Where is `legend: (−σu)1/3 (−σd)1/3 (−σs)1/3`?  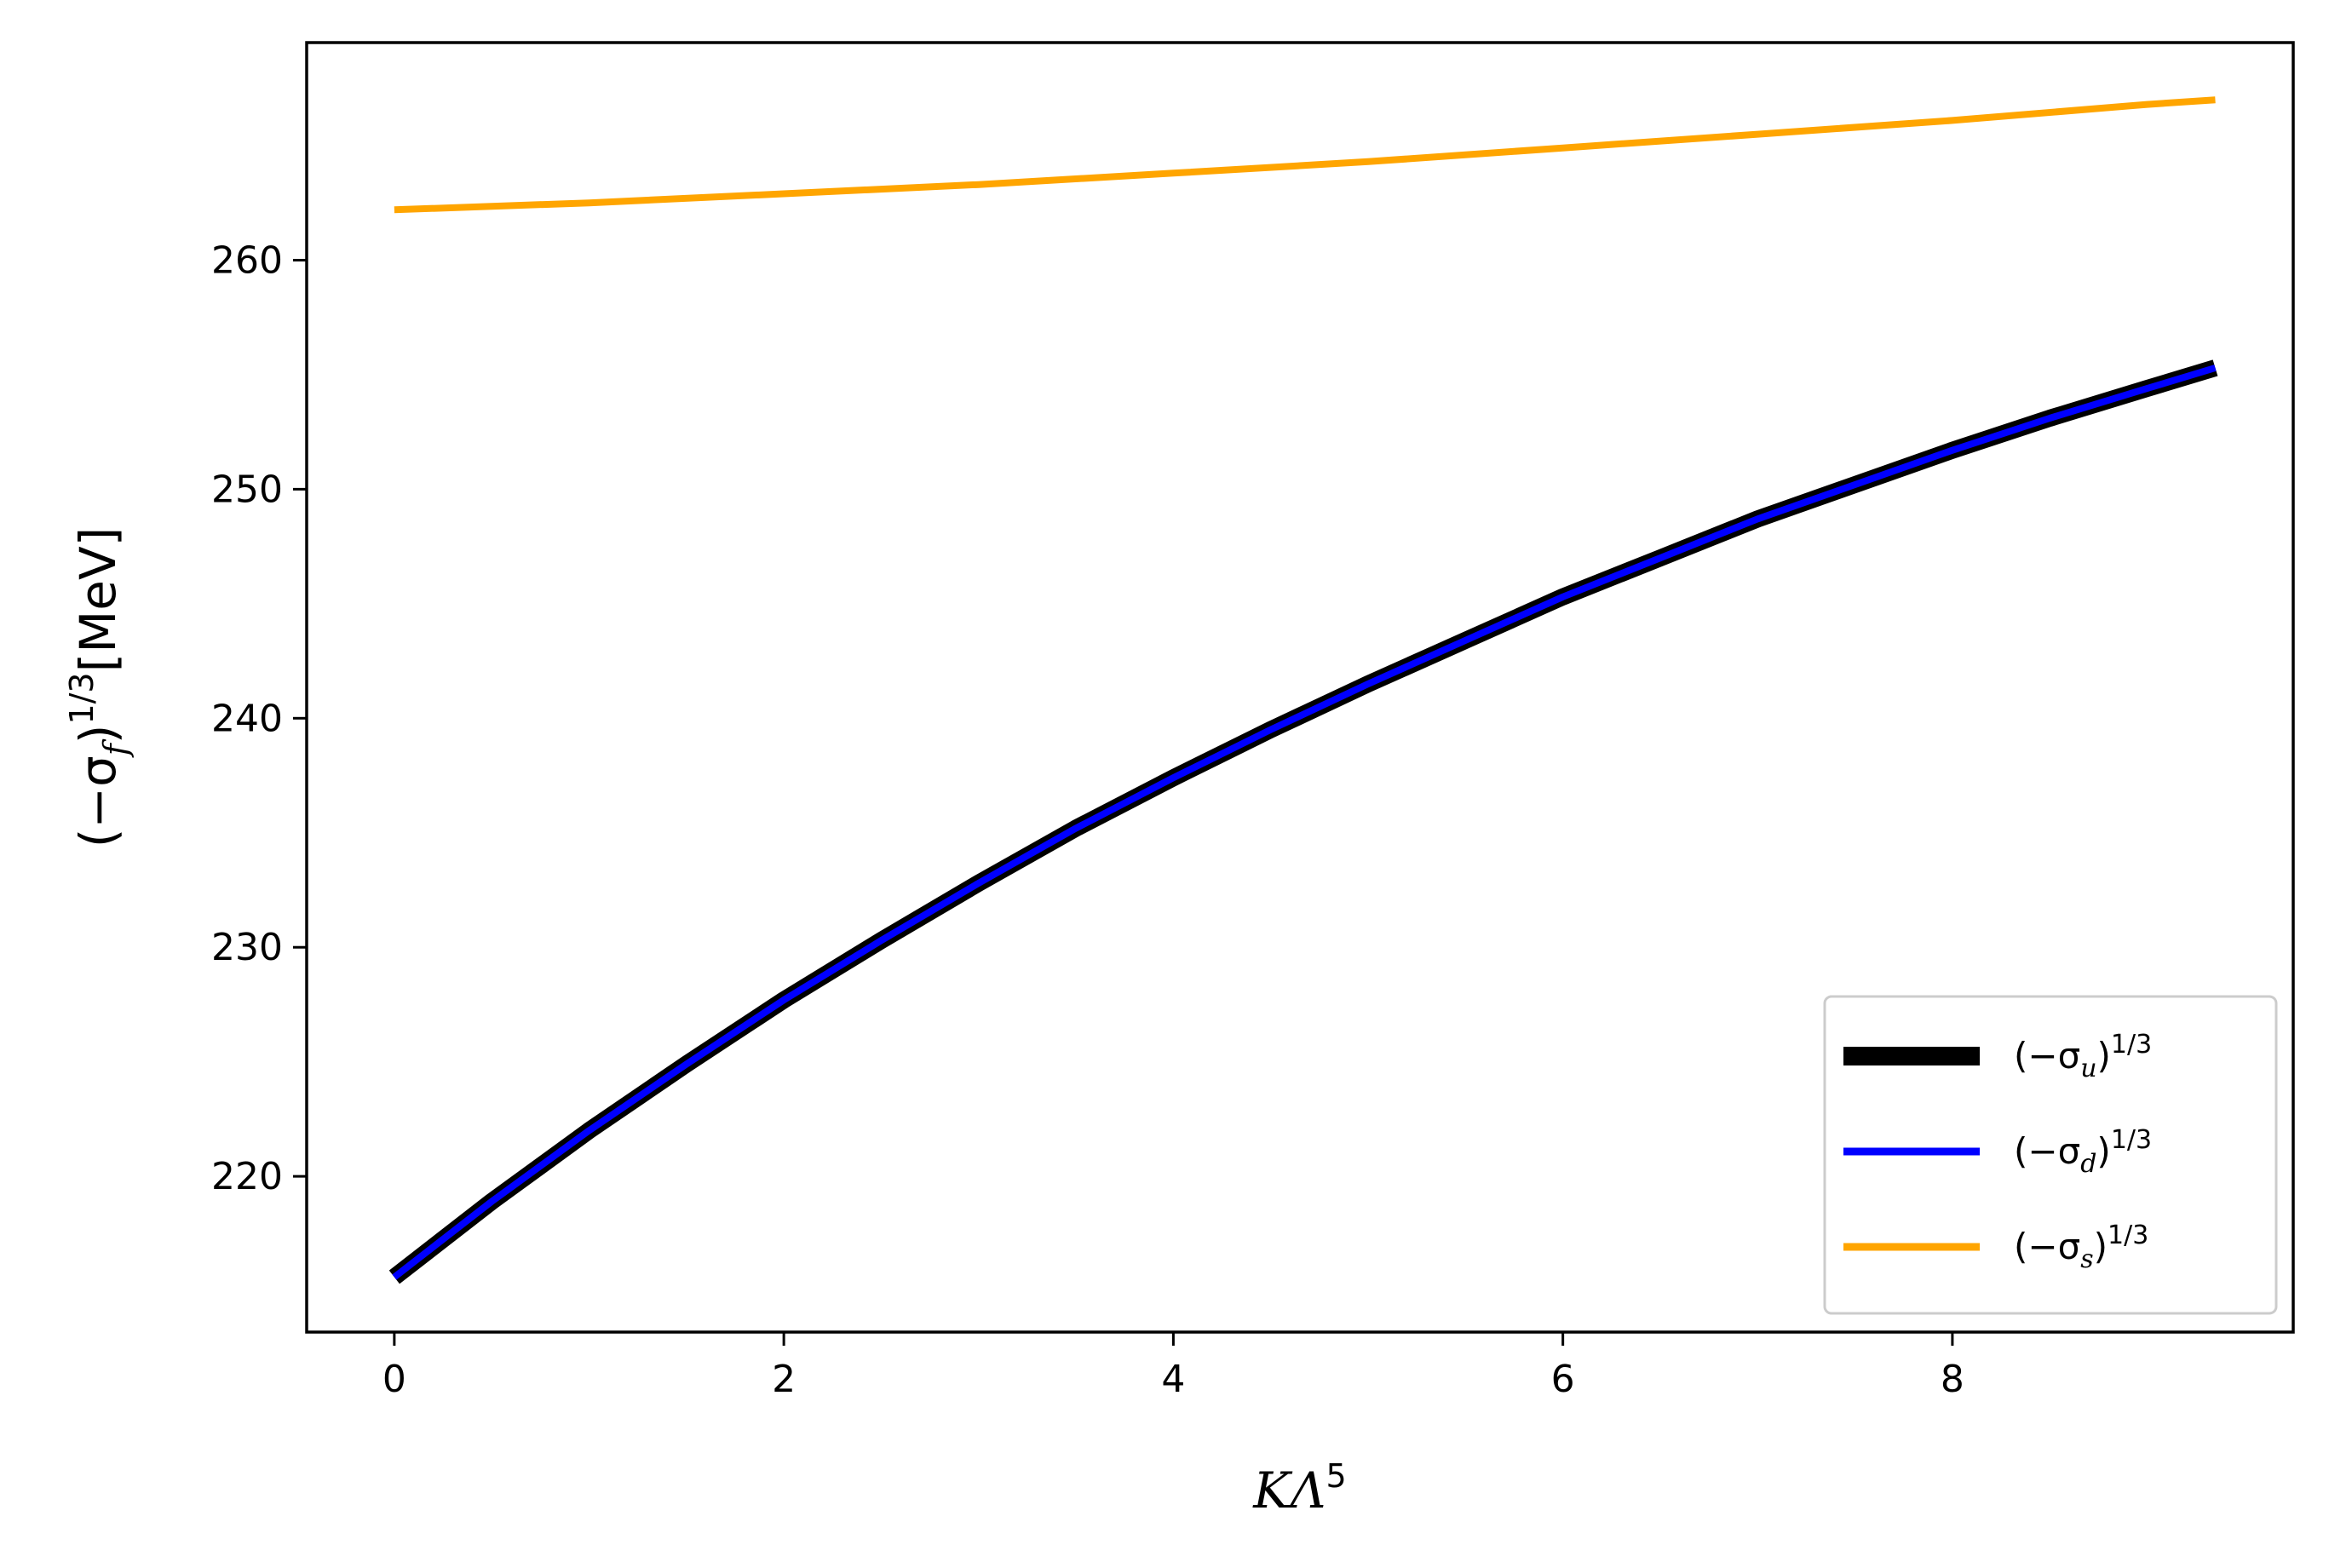 legend: (−σu)1/3 (−σd)1/3 (−σs)1/3 is located at coordinates (2050, 1155).